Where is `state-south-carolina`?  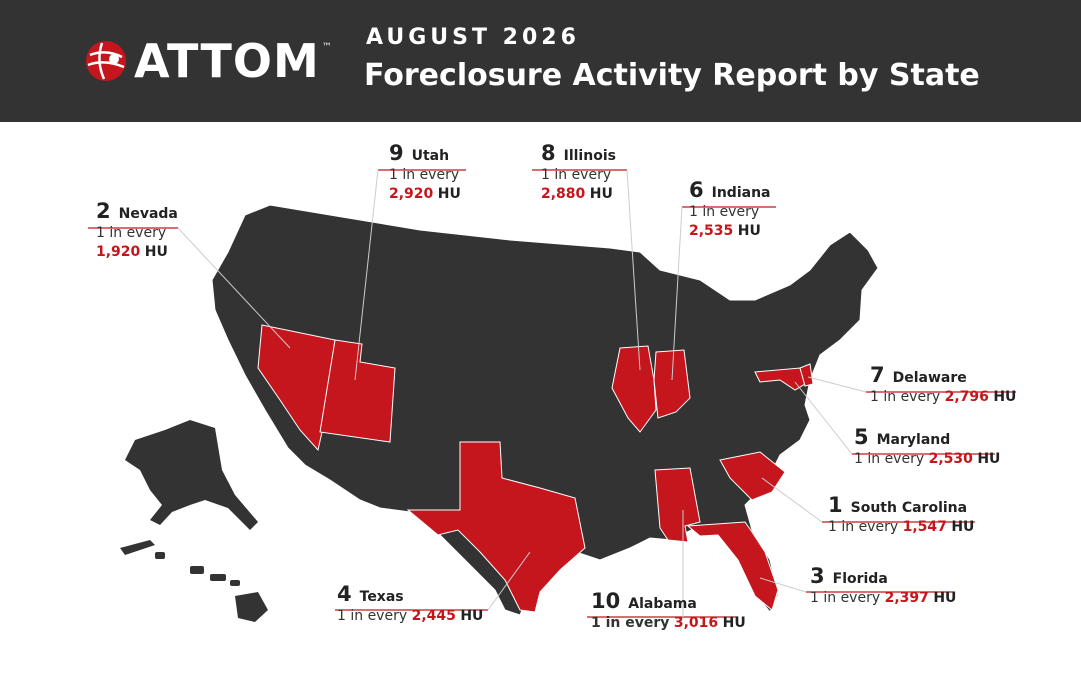 state-south-carolina is located at coordinates (752, 476).